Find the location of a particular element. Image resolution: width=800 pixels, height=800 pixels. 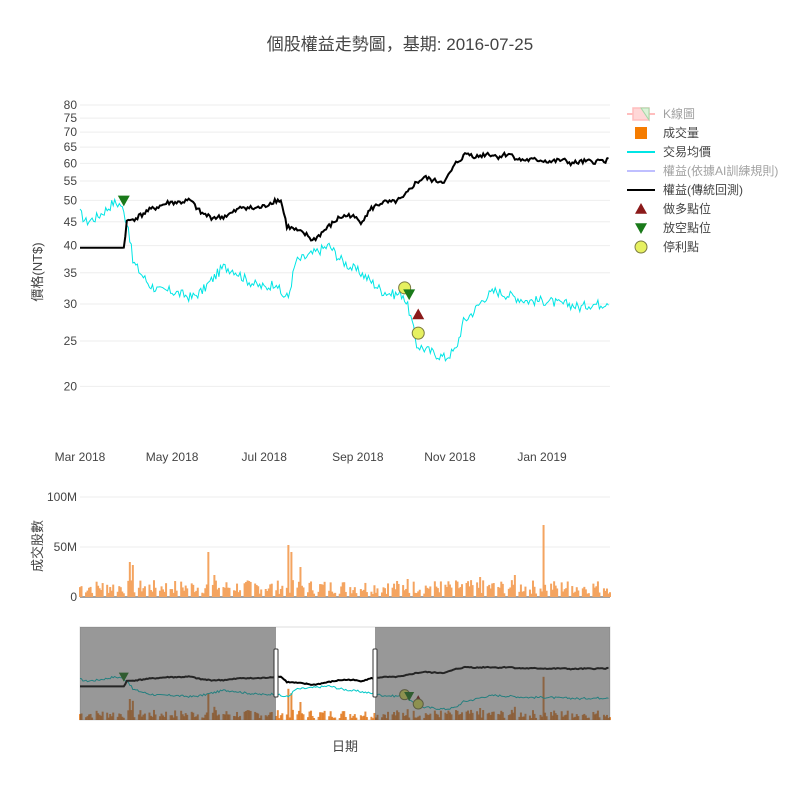

slider-handle-left is located at coordinates (276, 673).